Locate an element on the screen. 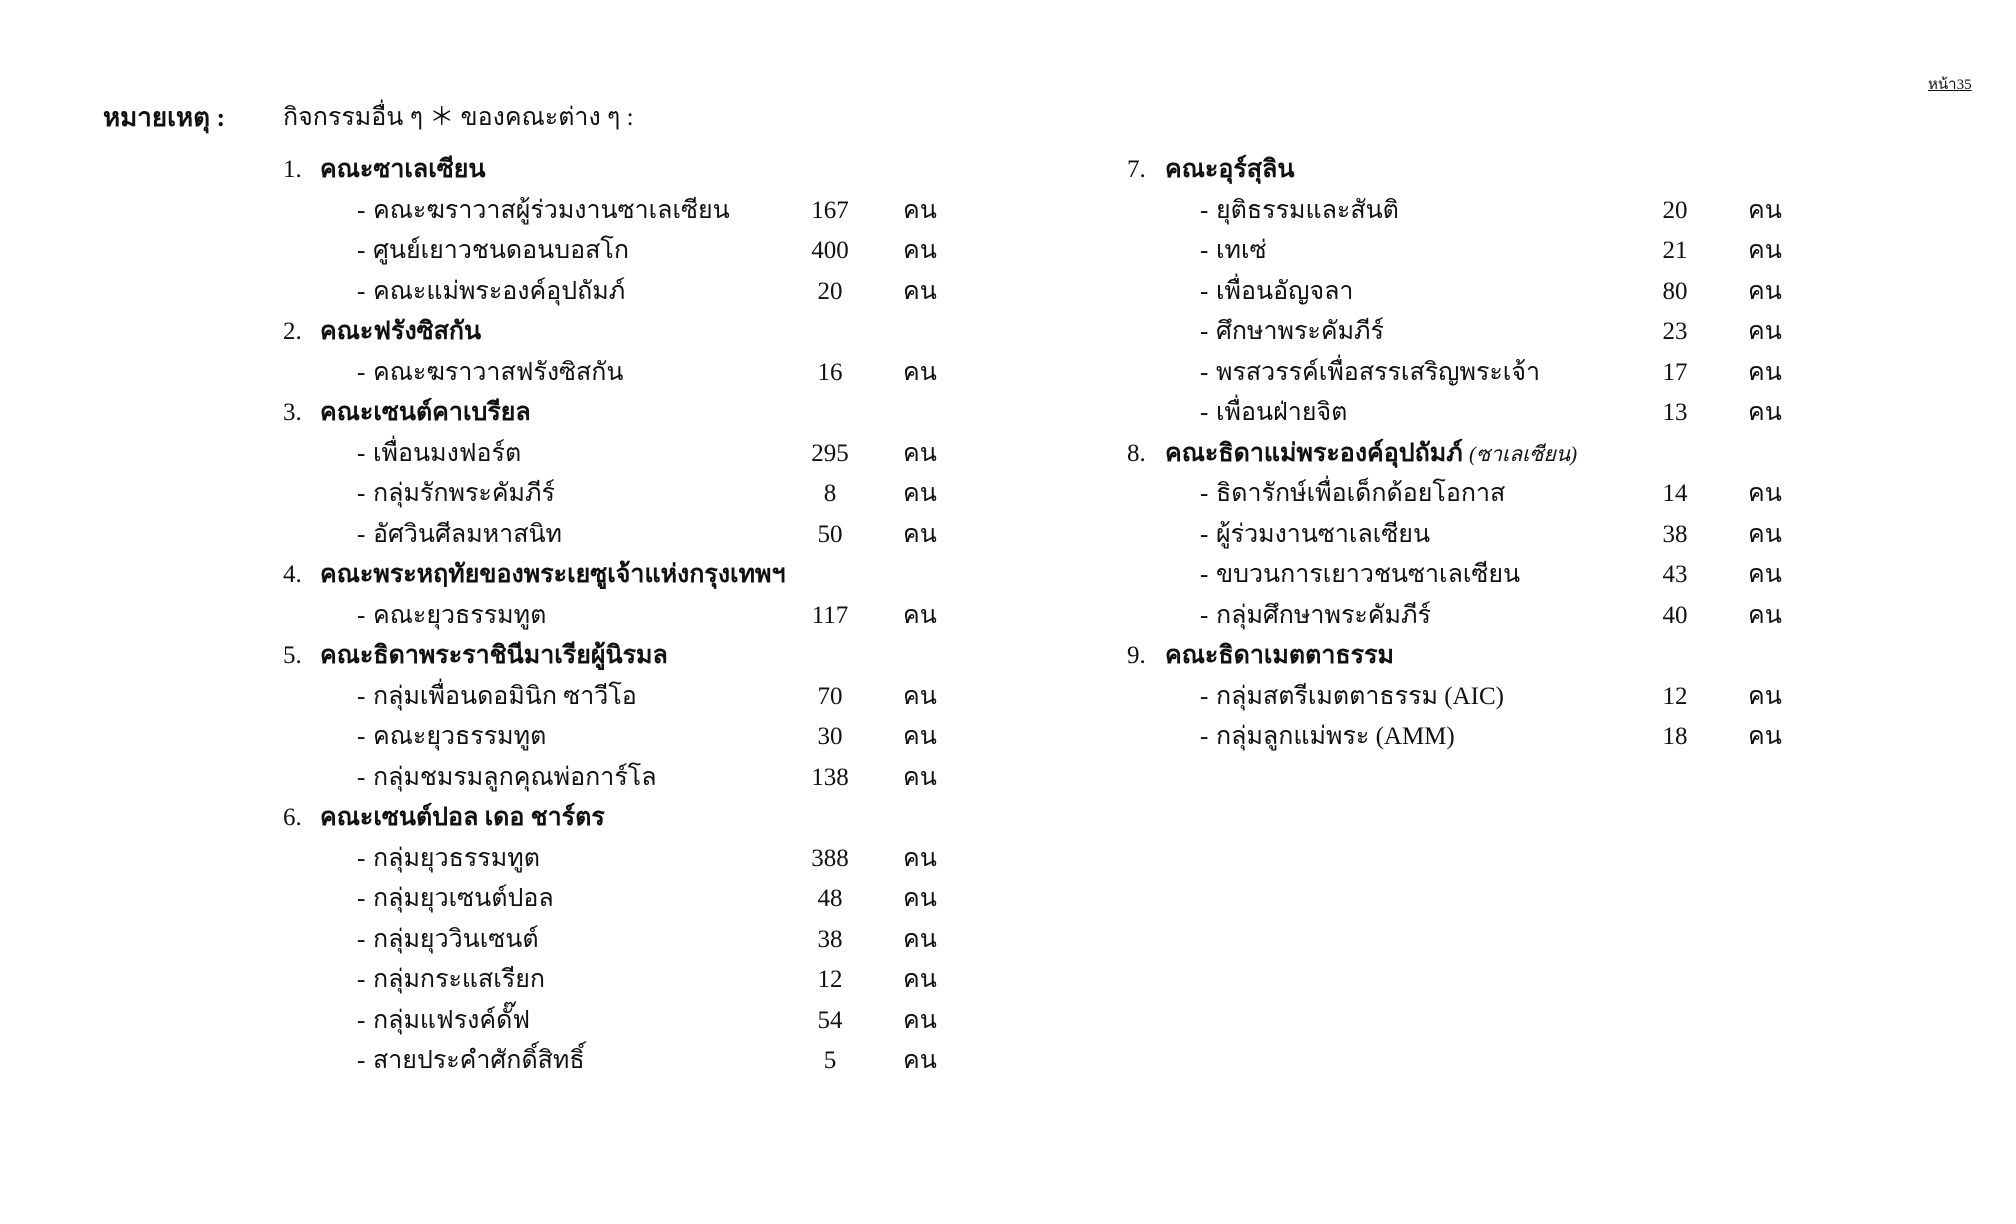 The height and width of the screenshot is (1224, 2016). list-item-name: เทเซ่ is located at coordinates (1241, 250).